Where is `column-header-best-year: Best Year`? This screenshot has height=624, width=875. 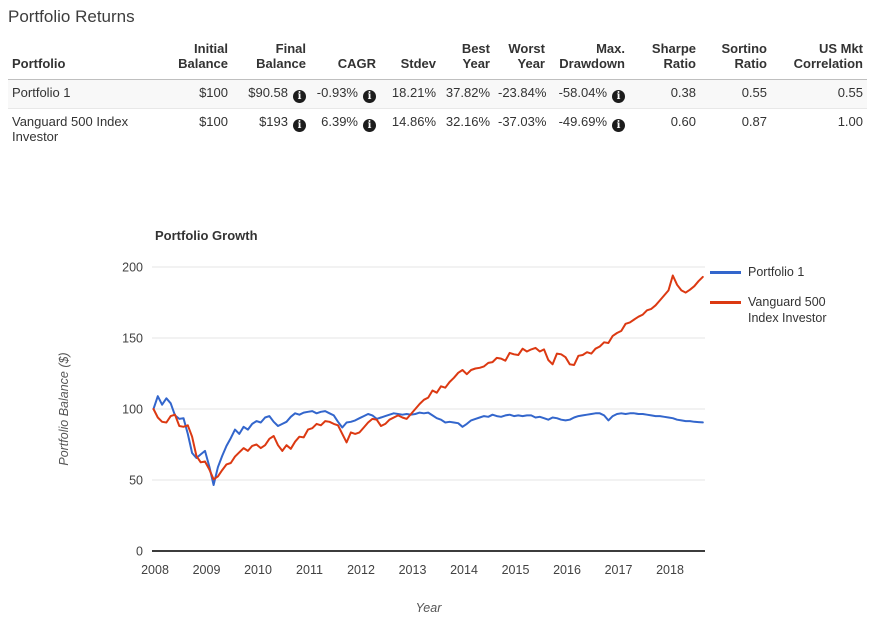
column-header-best-year: Best Year is located at coordinates (467, 58).